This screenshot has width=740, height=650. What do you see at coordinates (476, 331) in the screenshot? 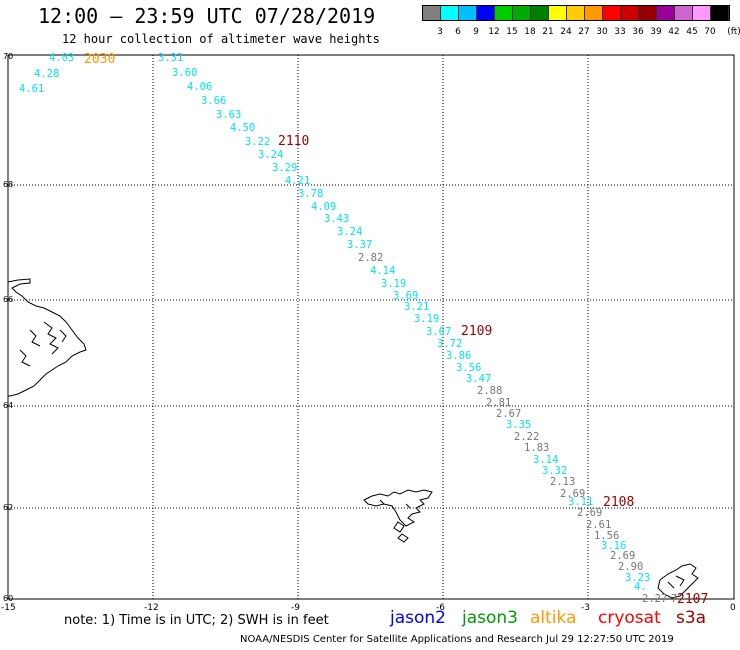
I see `pass-time-label: 2109` at bounding box center [476, 331].